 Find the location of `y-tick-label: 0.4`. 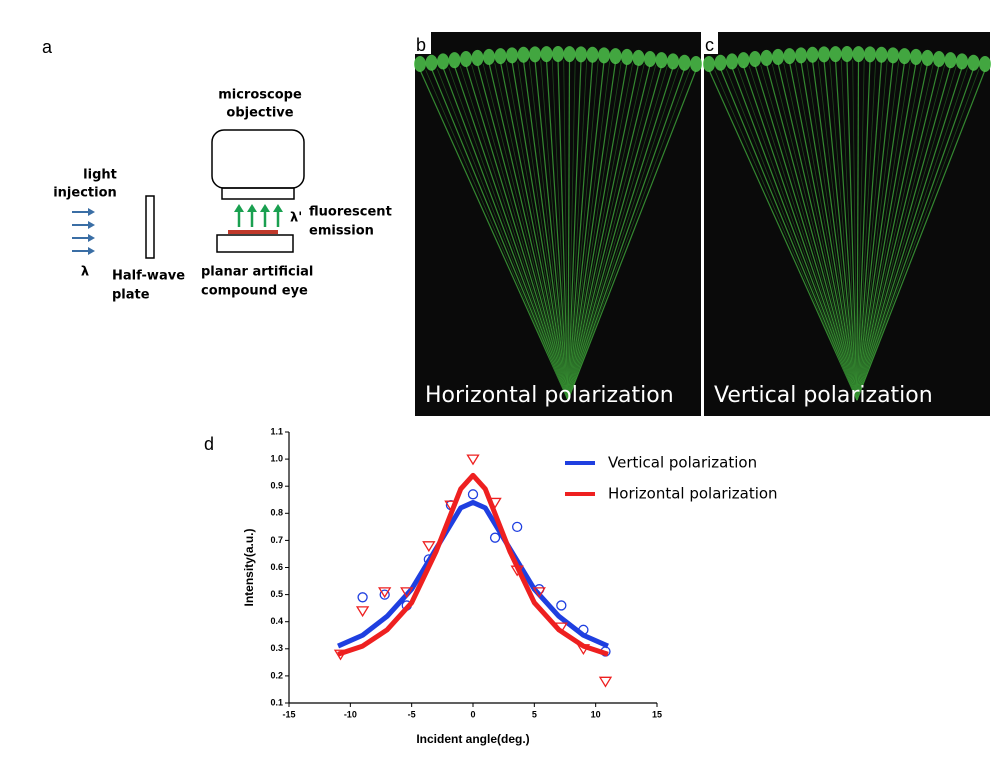

y-tick-label: 0.4 is located at coordinates (276, 621).